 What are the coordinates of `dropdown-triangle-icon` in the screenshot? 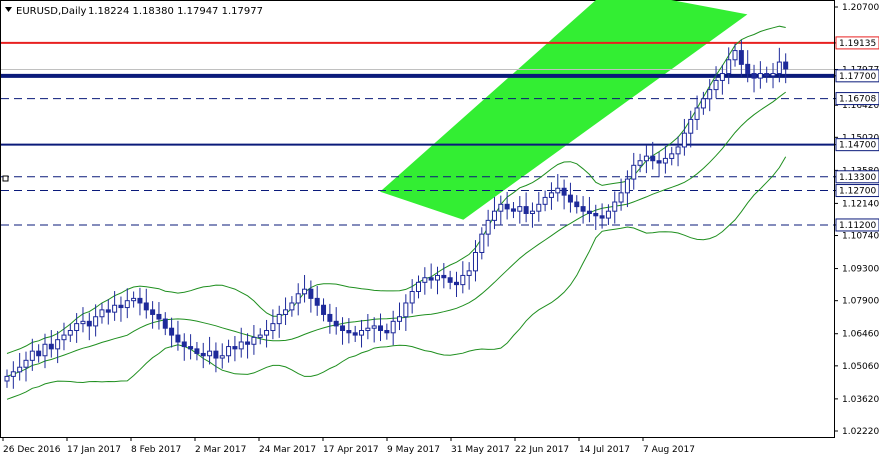 It's located at (8, 9).